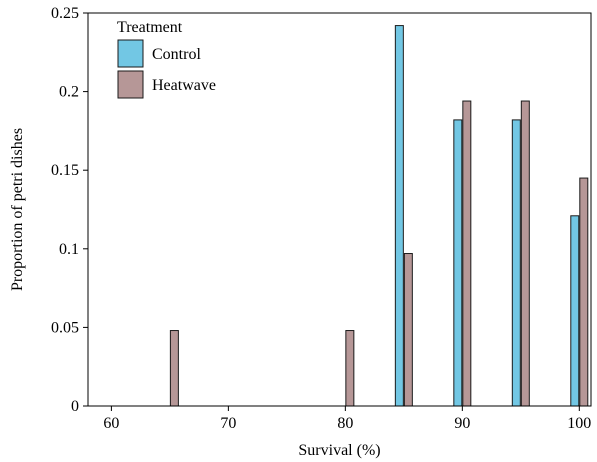 This screenshot has height=462, width=597. Describe the element at coordinates (17, 209) in the screenshot. I see `y-axis-label: Proportion of petri dishes` at that location.